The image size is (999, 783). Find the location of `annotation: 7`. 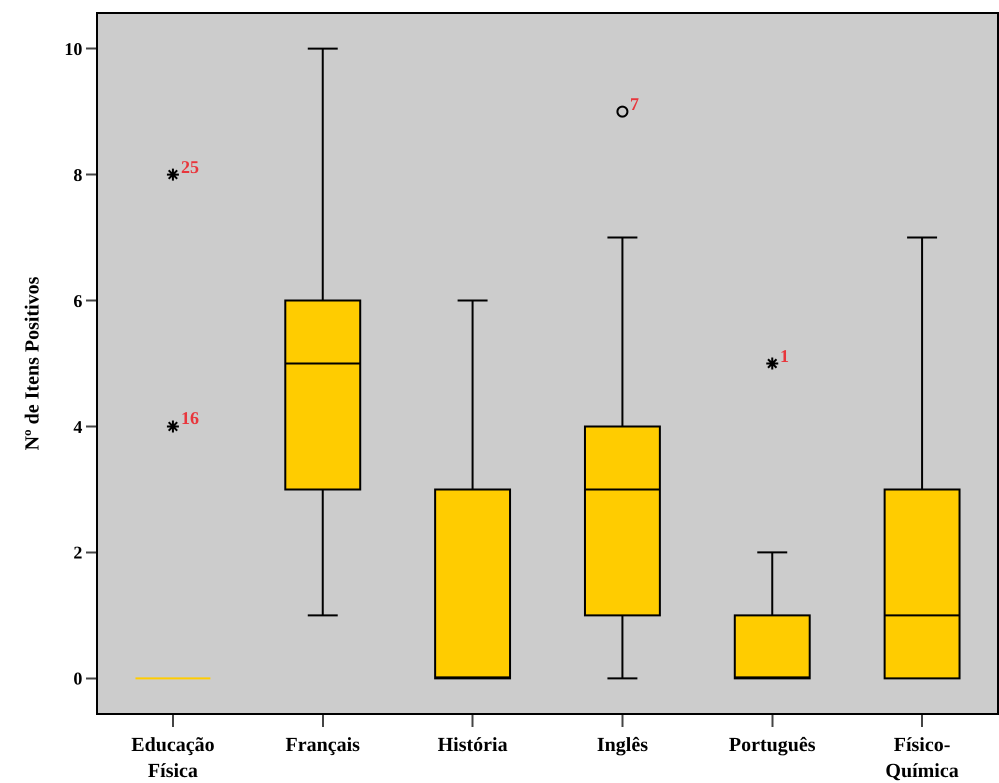

annotation: 7 is located at coordinates (634, 104).